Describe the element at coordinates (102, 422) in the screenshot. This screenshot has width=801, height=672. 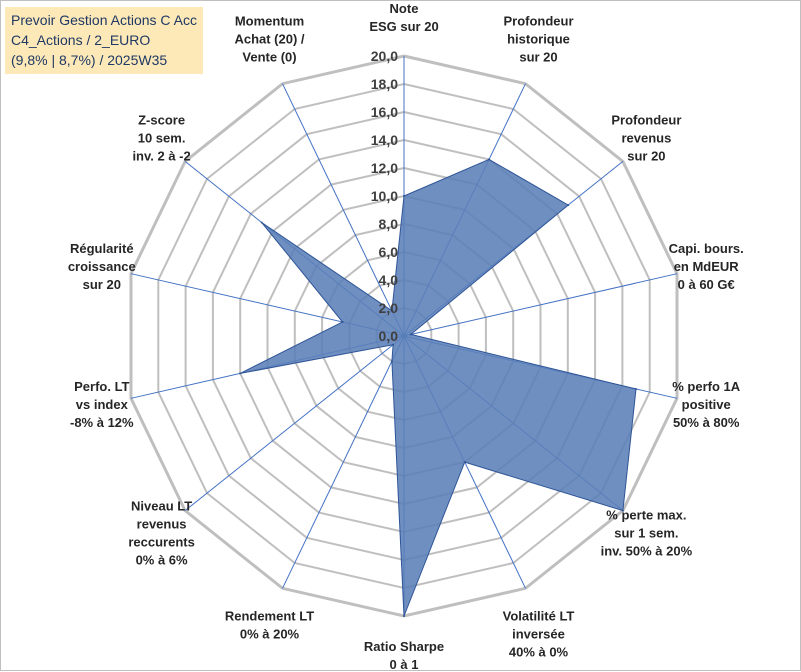
I see `axis-label-10-line-2: -8% à 12%` at that location.